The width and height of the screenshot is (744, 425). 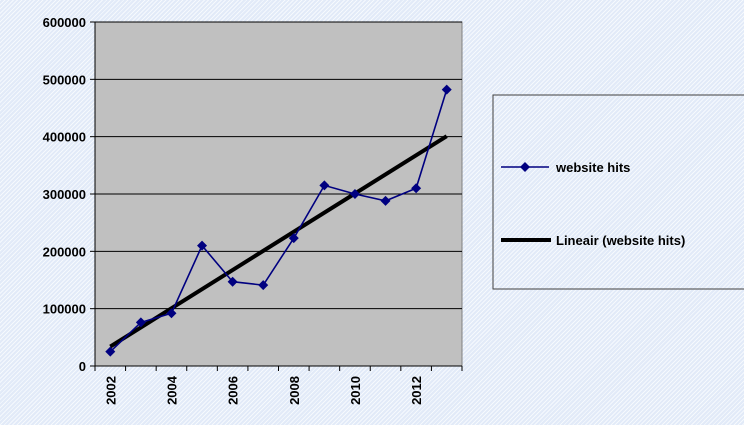 I want to click on y-tick-label: 100000, so click(x=64, y=309).